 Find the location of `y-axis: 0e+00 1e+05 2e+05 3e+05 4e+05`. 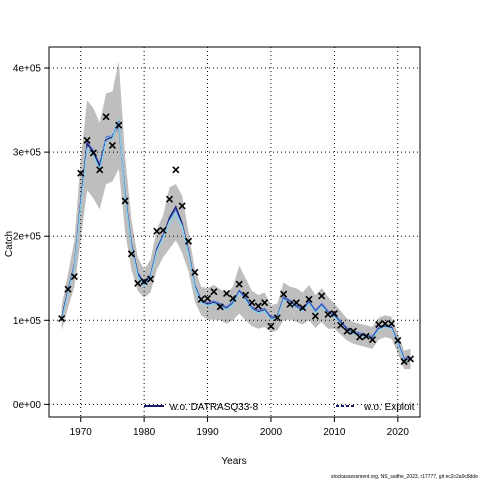

y-axis: 0e+00 1e+05 2e+05 3e+05 4e+05 is located at coordinates (31, 237).